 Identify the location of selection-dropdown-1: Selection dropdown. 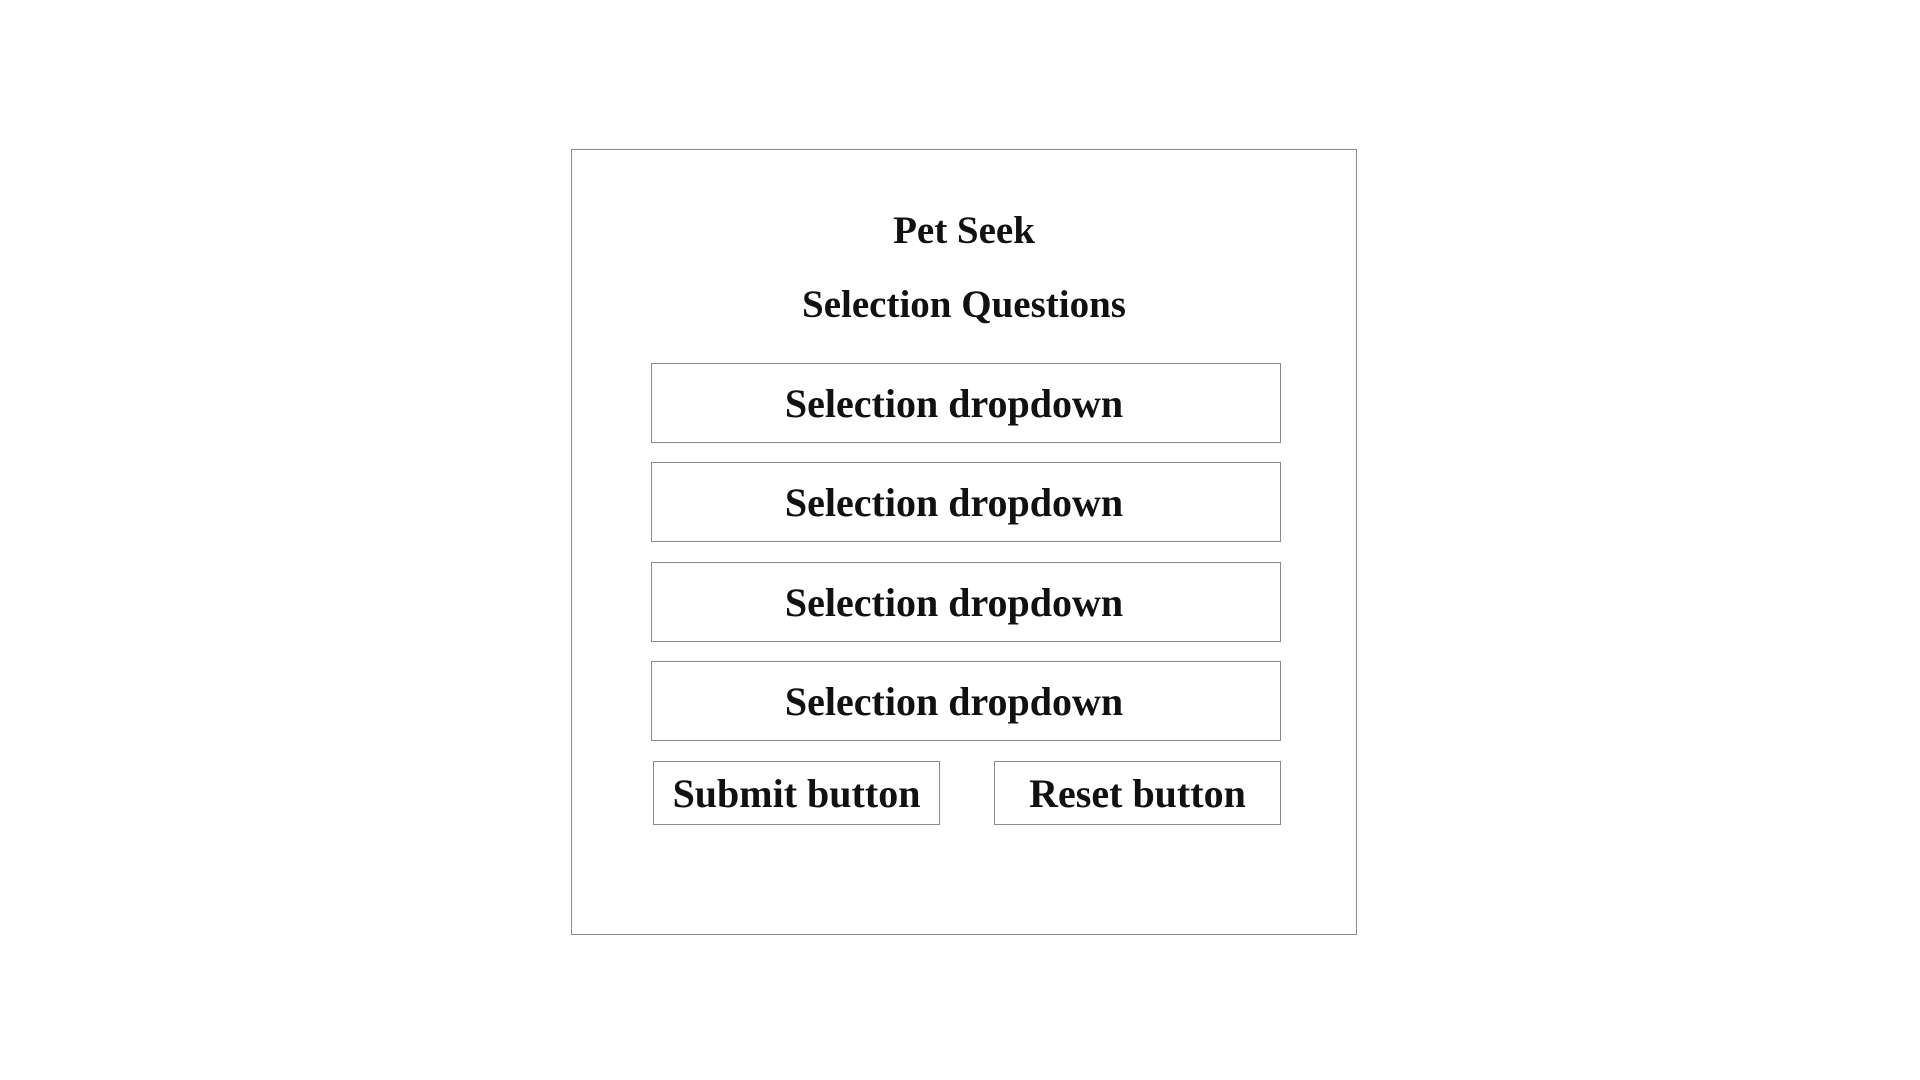
(966, 403).